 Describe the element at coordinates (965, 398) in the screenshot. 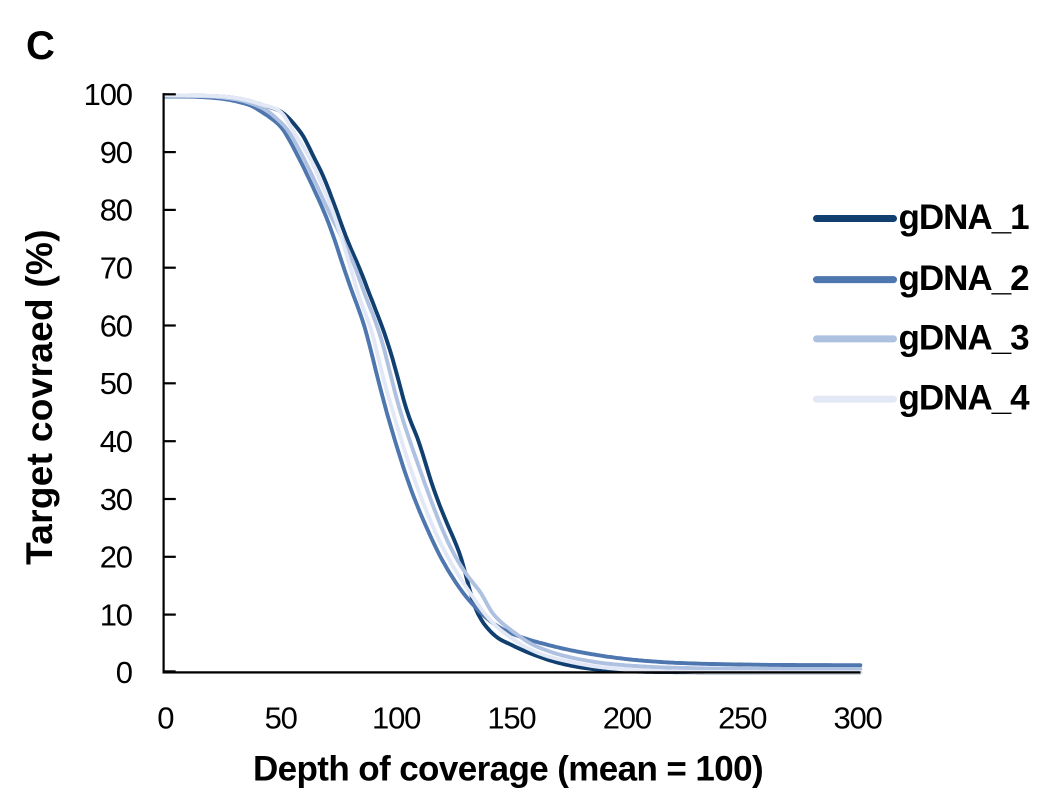

I see `svg-text: gDNA_4` at that location.